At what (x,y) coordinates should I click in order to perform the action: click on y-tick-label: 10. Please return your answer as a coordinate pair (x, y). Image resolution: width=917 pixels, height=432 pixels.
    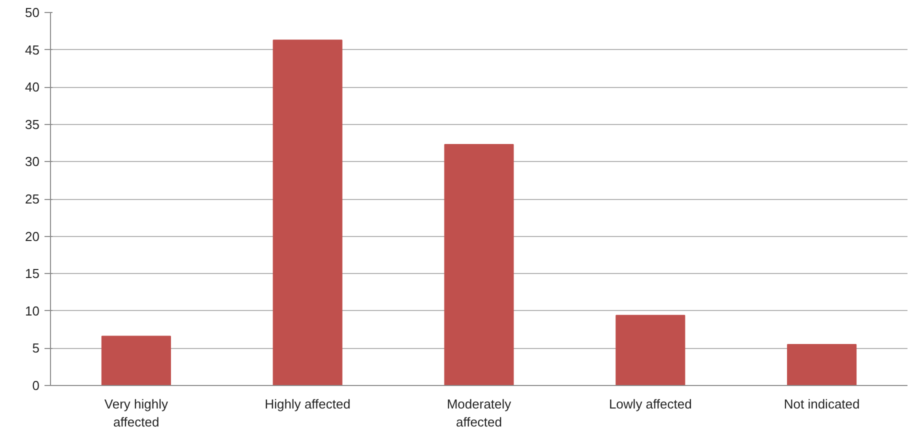
    Looking at the image, I should click on (32, 310).